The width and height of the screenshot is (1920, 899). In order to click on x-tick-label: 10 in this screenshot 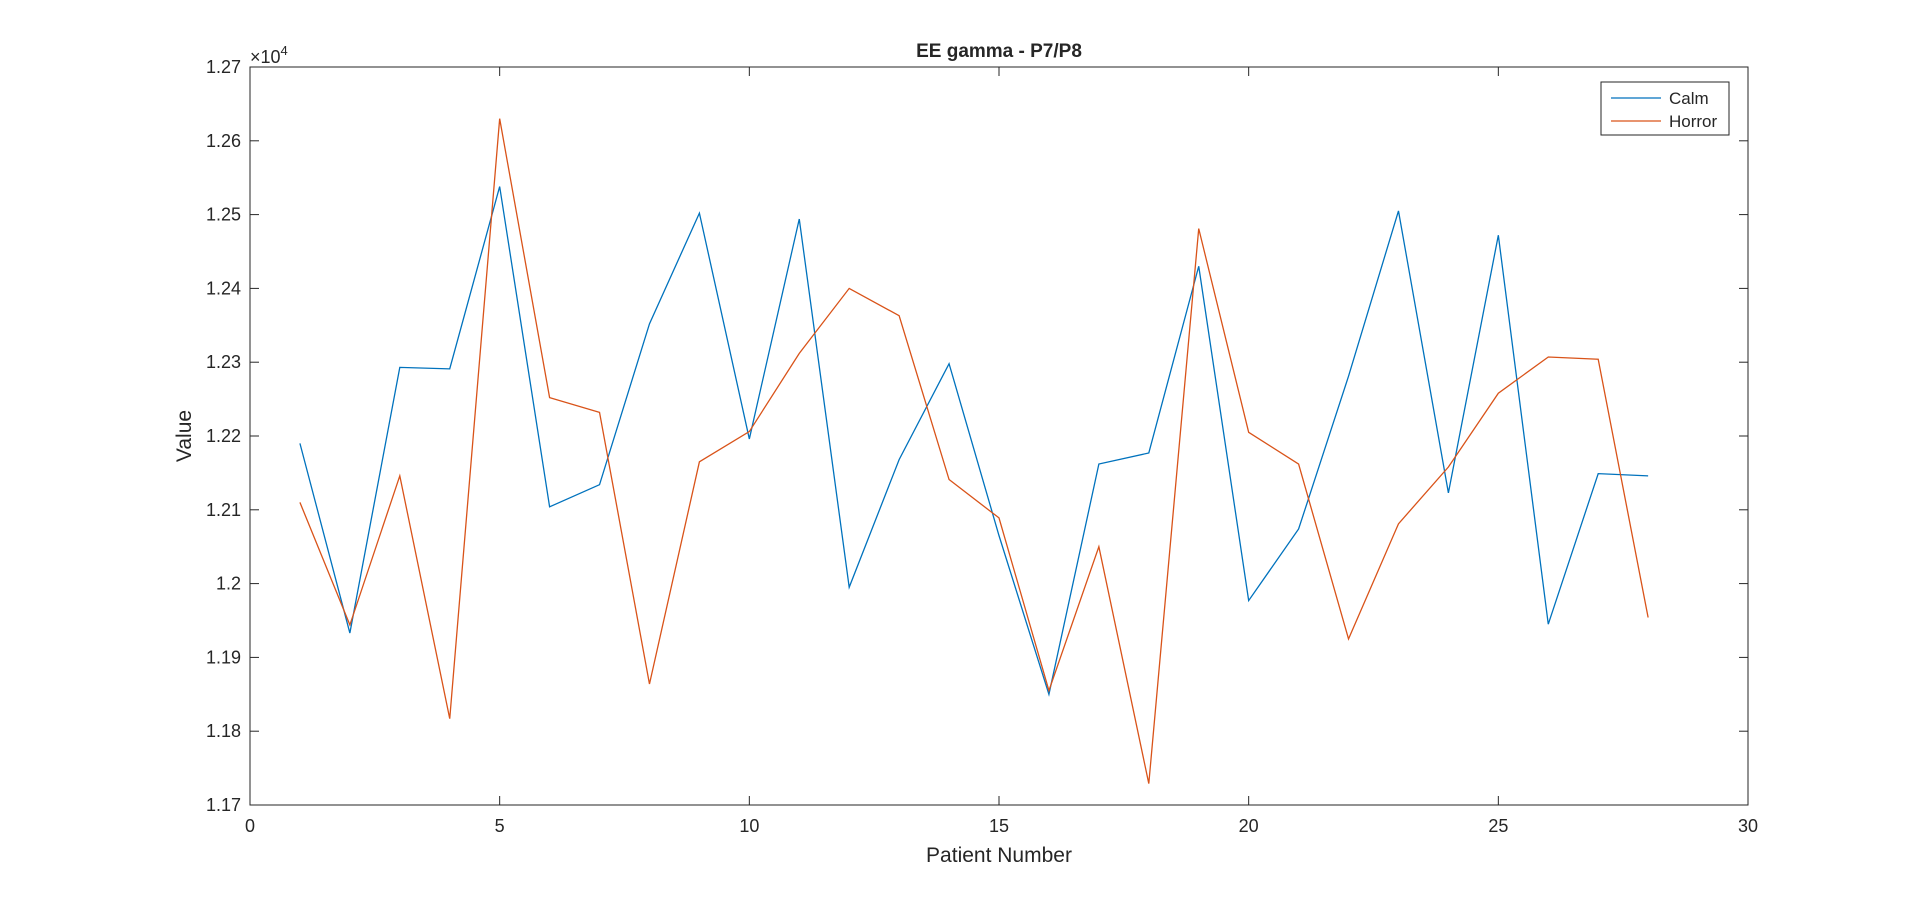, I will do `click(749, 826)`.